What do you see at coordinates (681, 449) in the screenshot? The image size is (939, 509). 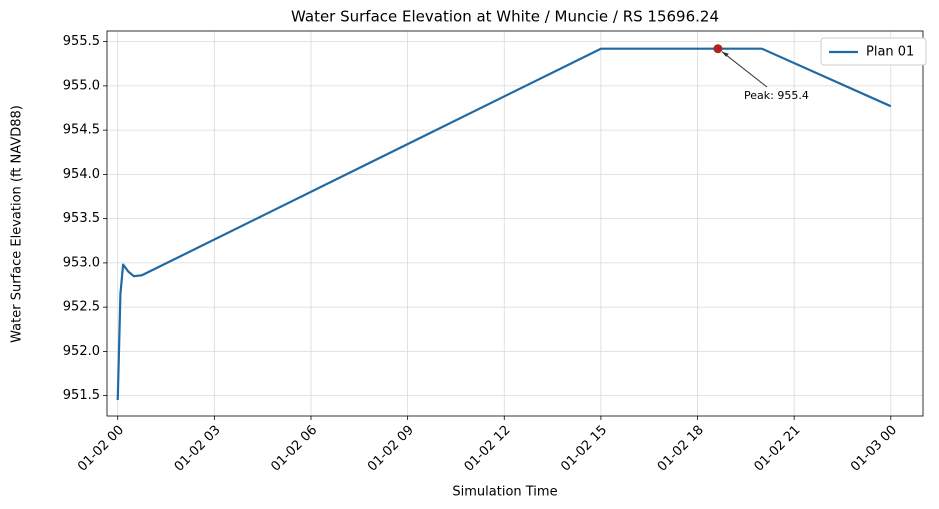 I see `x-tick-label: 01-02 18` at bounding box center [681, 449].